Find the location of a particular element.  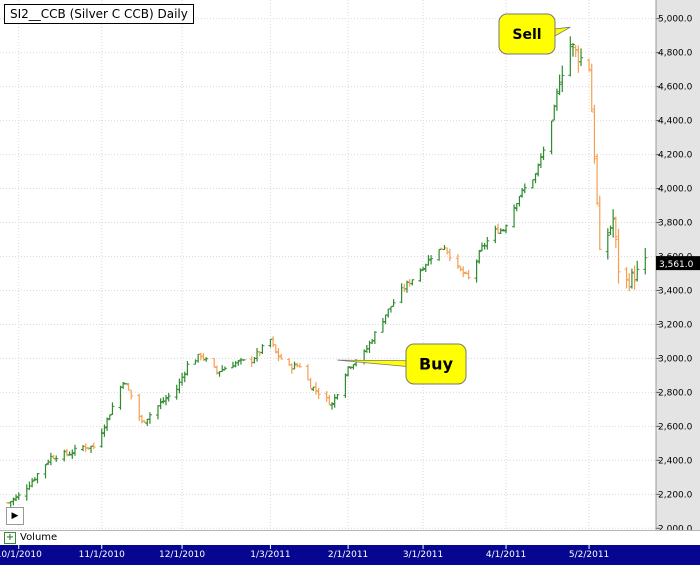

y-tick-label: 3,200.0 is located at coordinates (675, 325).